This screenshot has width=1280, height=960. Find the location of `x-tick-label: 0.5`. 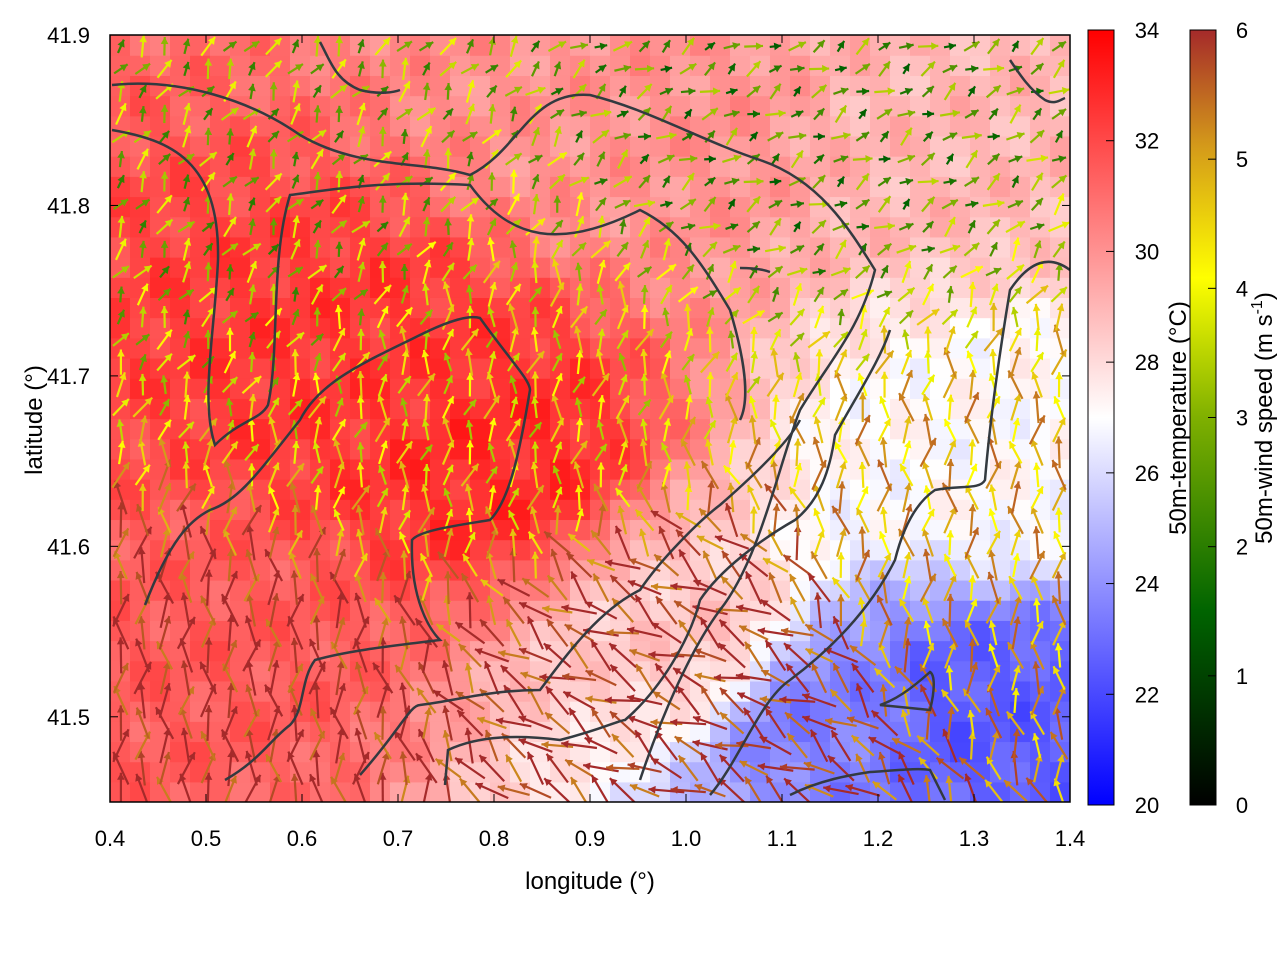

x-tick-label: 0.5 is located at coordinates (206, 838).